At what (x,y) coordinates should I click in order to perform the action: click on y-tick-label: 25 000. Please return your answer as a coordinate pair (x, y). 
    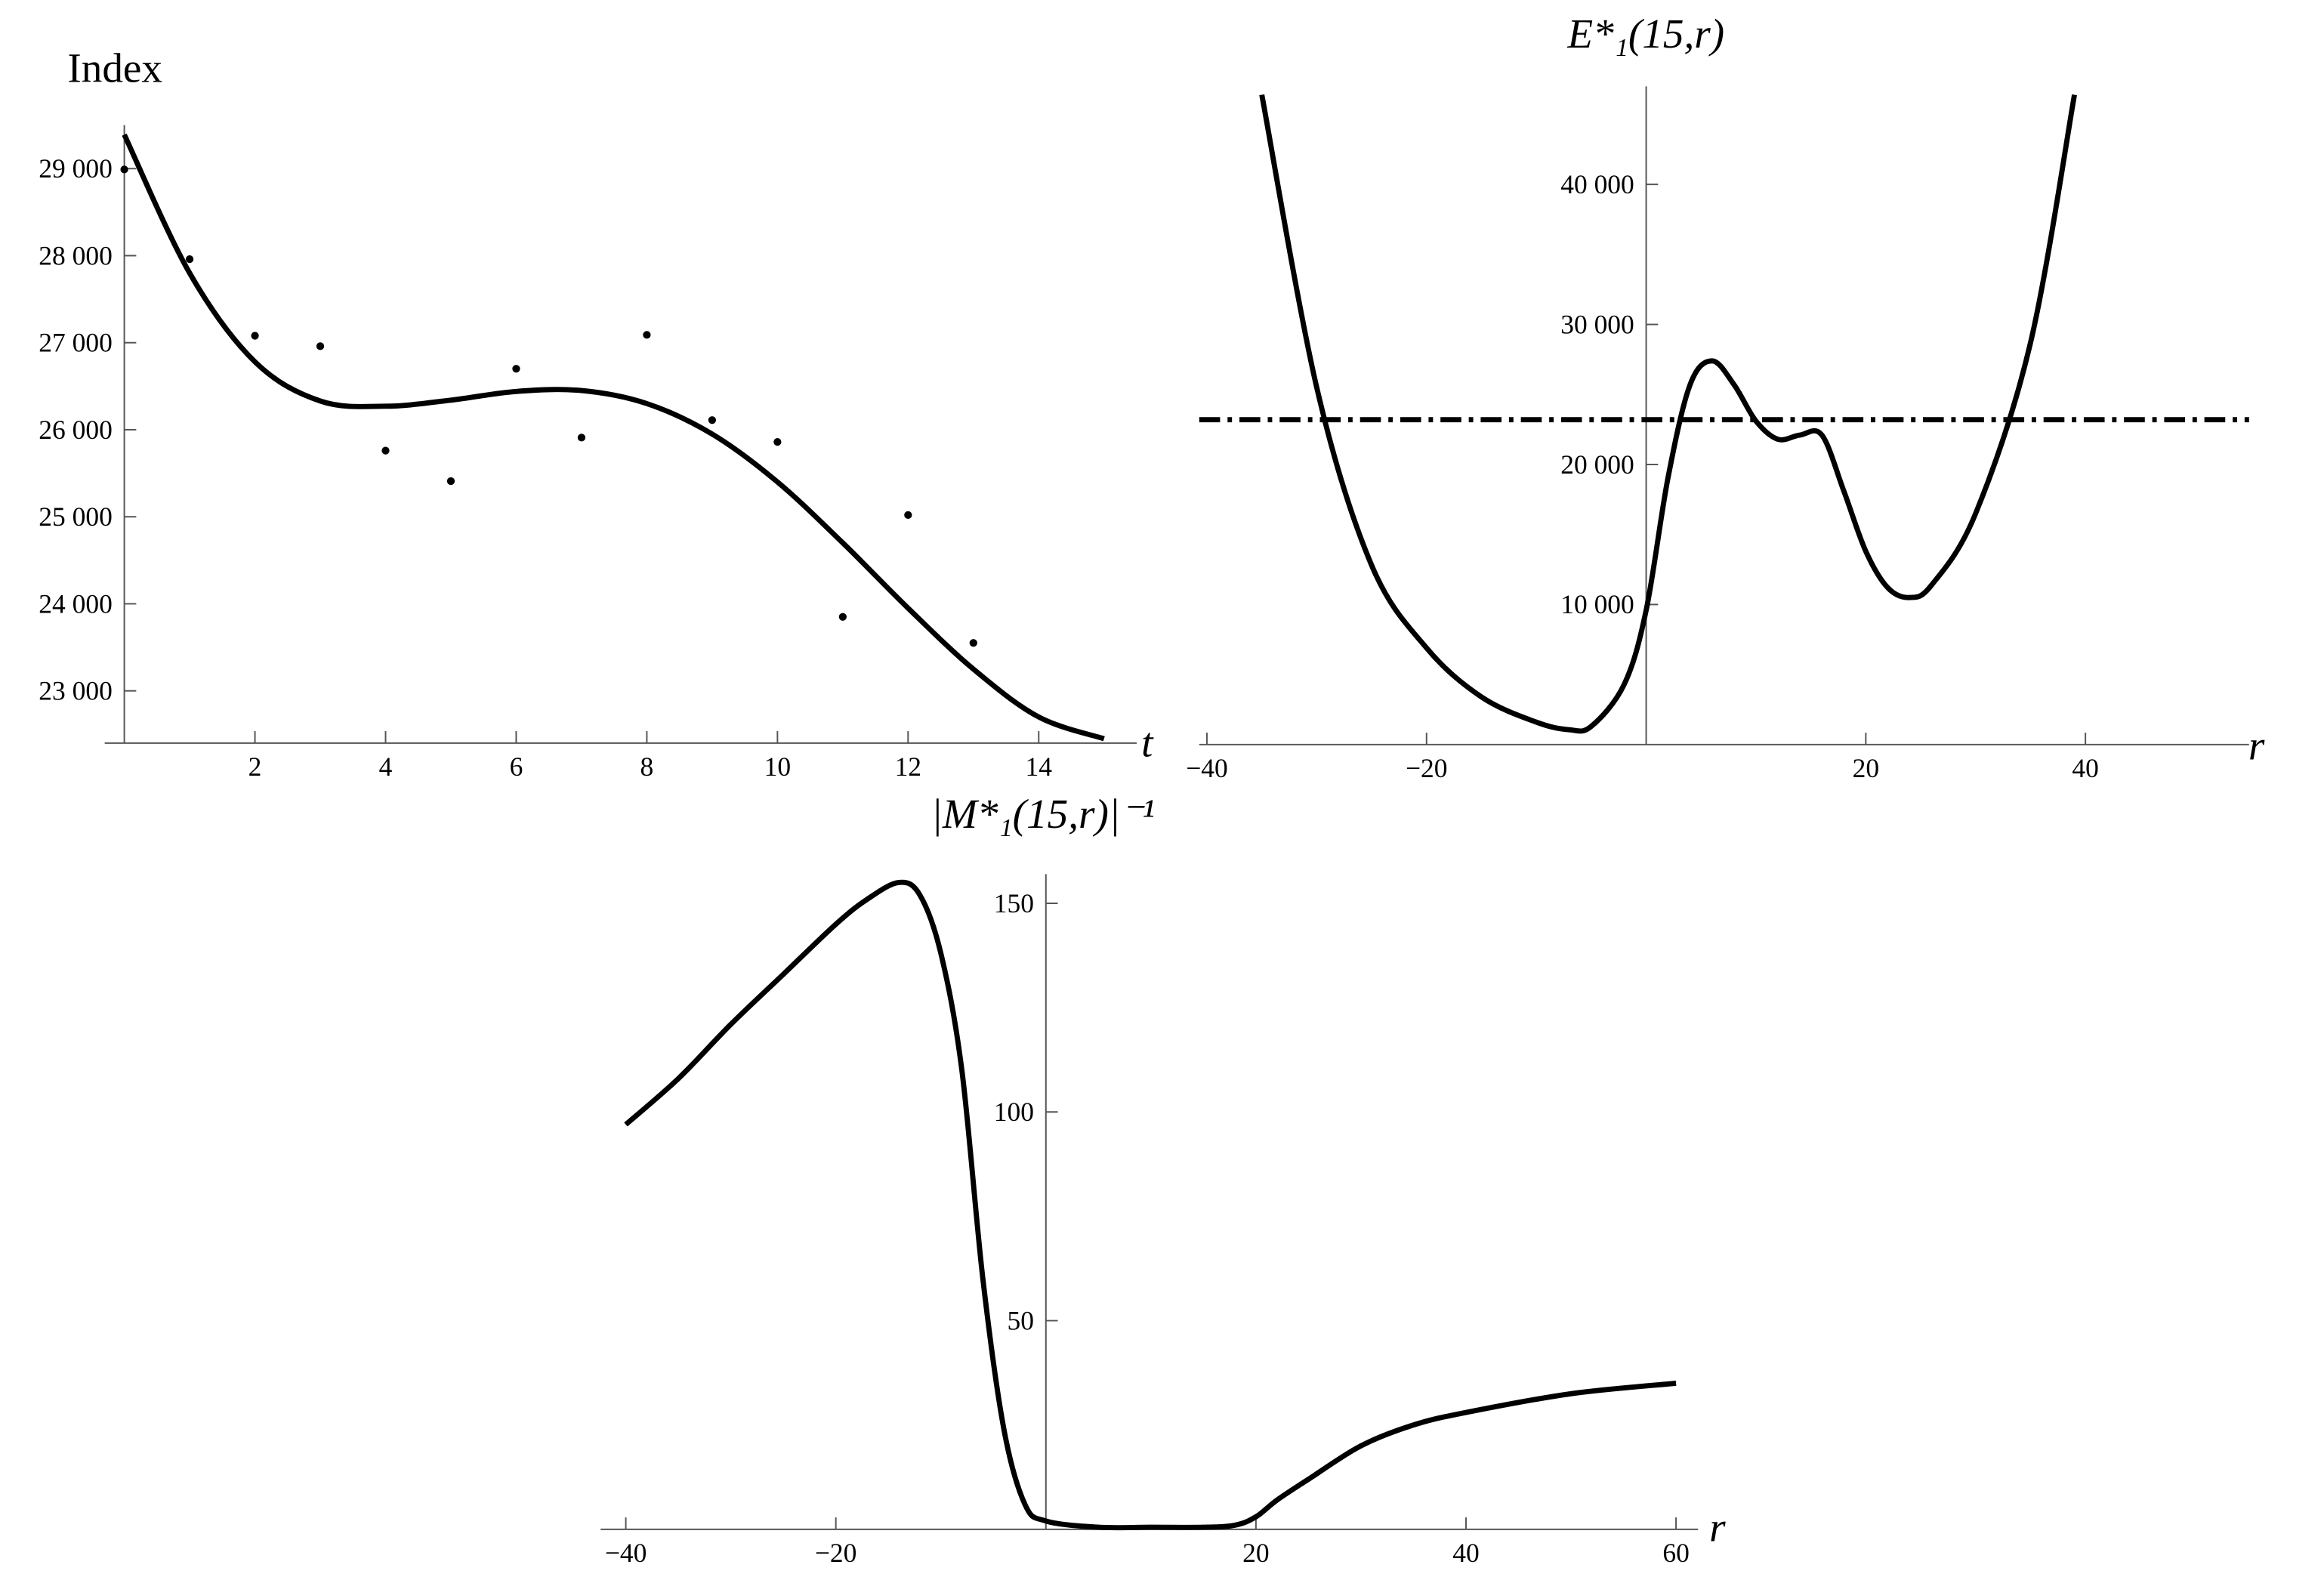
    Looking at the image, I should click on (76, 517).